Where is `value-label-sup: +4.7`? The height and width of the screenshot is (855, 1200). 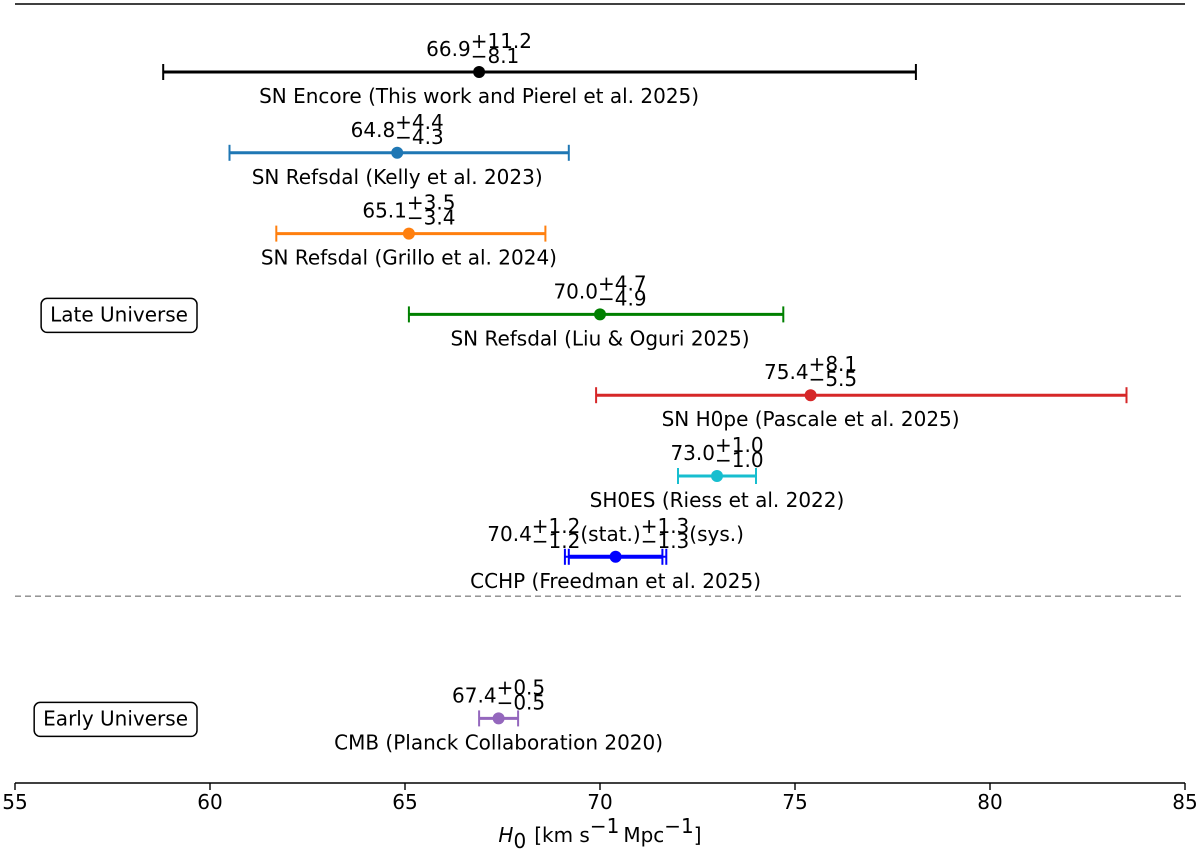
value-label-sup: +4.7 is located at coordinates (622, 283).